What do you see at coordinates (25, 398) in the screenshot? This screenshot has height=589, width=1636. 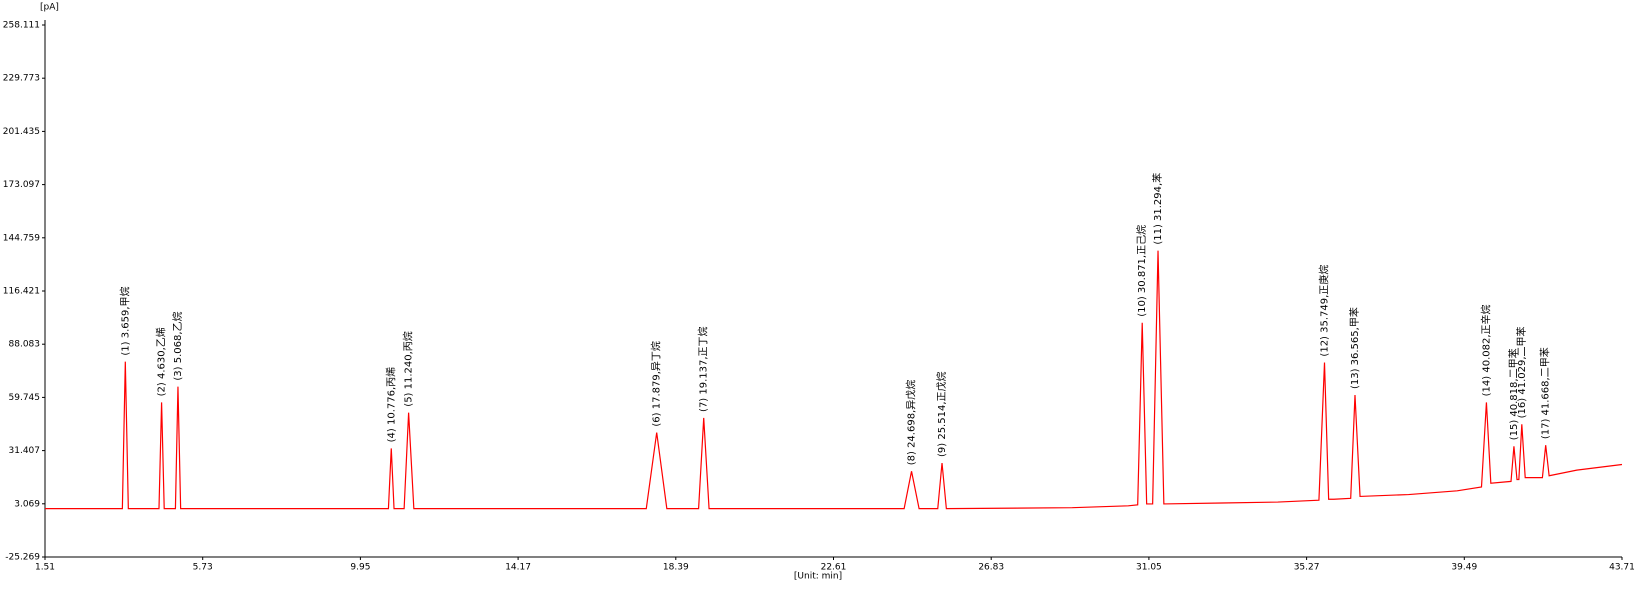 I see `y-tick-label: 59.745` at bounding box center [25, 398].